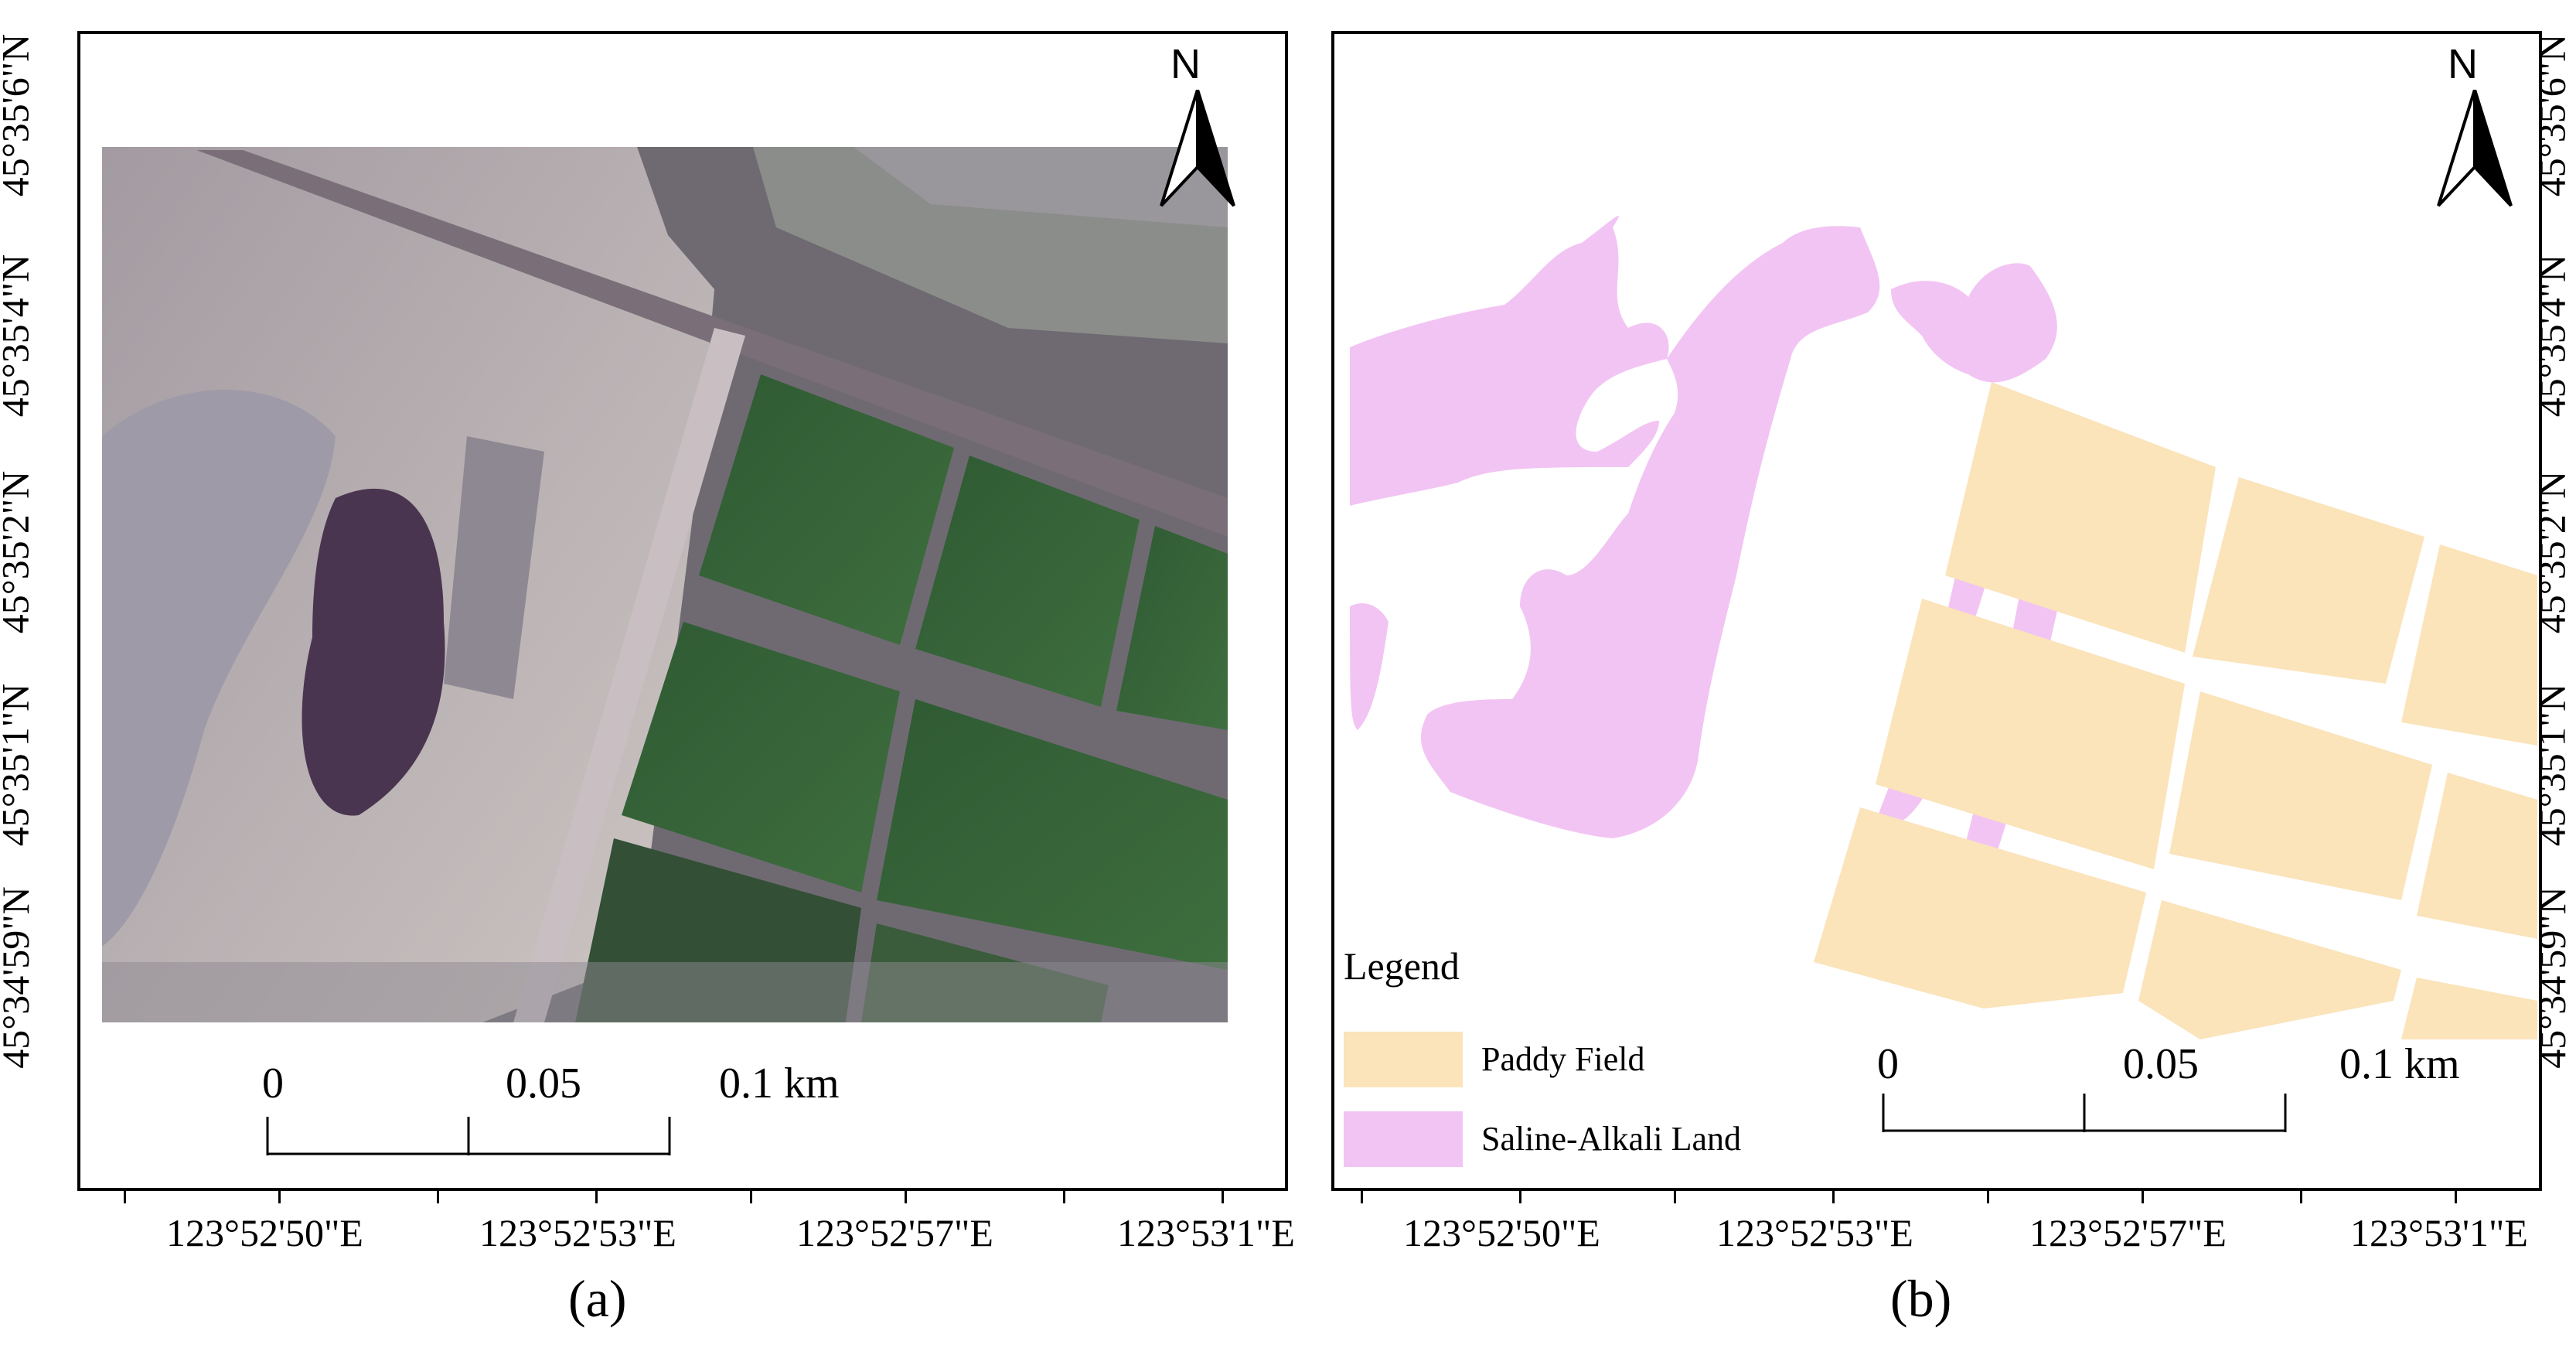 This screenshot has width=2576, height=1348. Describe the element at coordinates (1921, 1298) in the screenshot. I see `caption-b: (b)` at that location.